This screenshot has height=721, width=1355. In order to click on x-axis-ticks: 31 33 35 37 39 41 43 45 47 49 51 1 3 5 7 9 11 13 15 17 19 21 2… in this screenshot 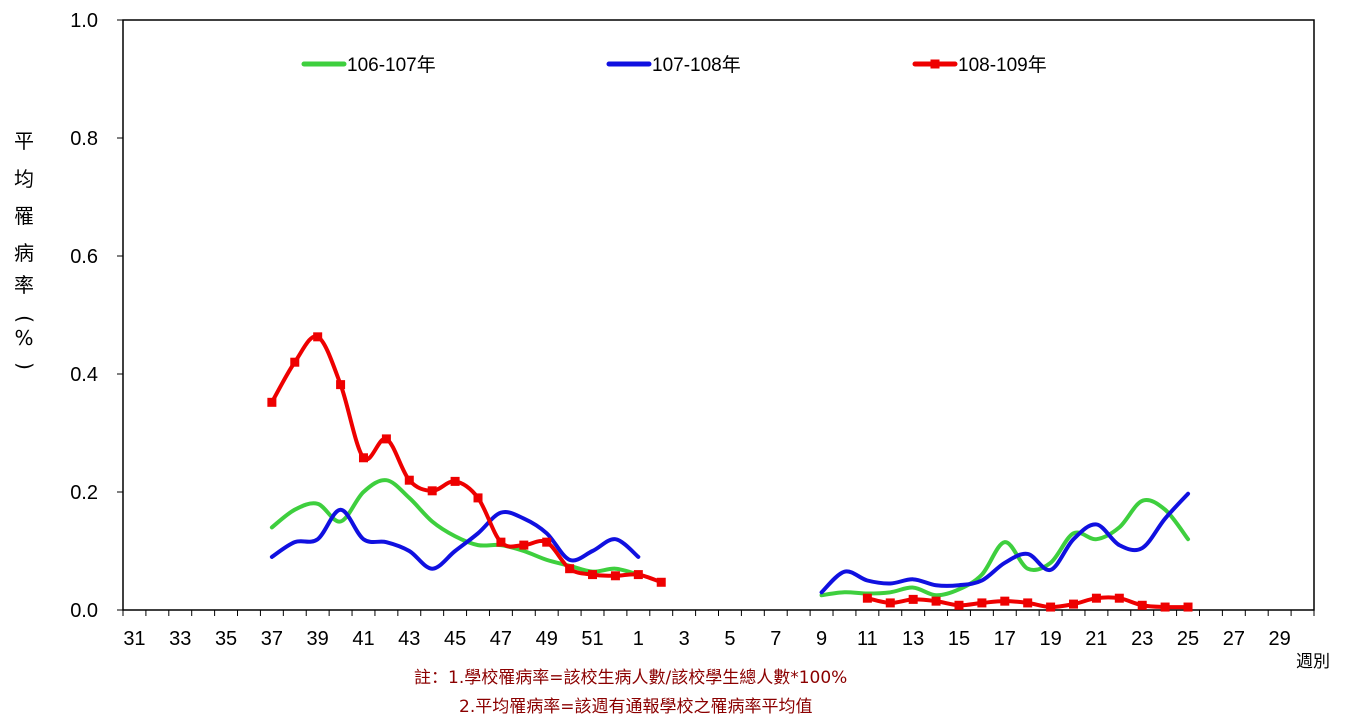, I will do `click(718, 630)`.